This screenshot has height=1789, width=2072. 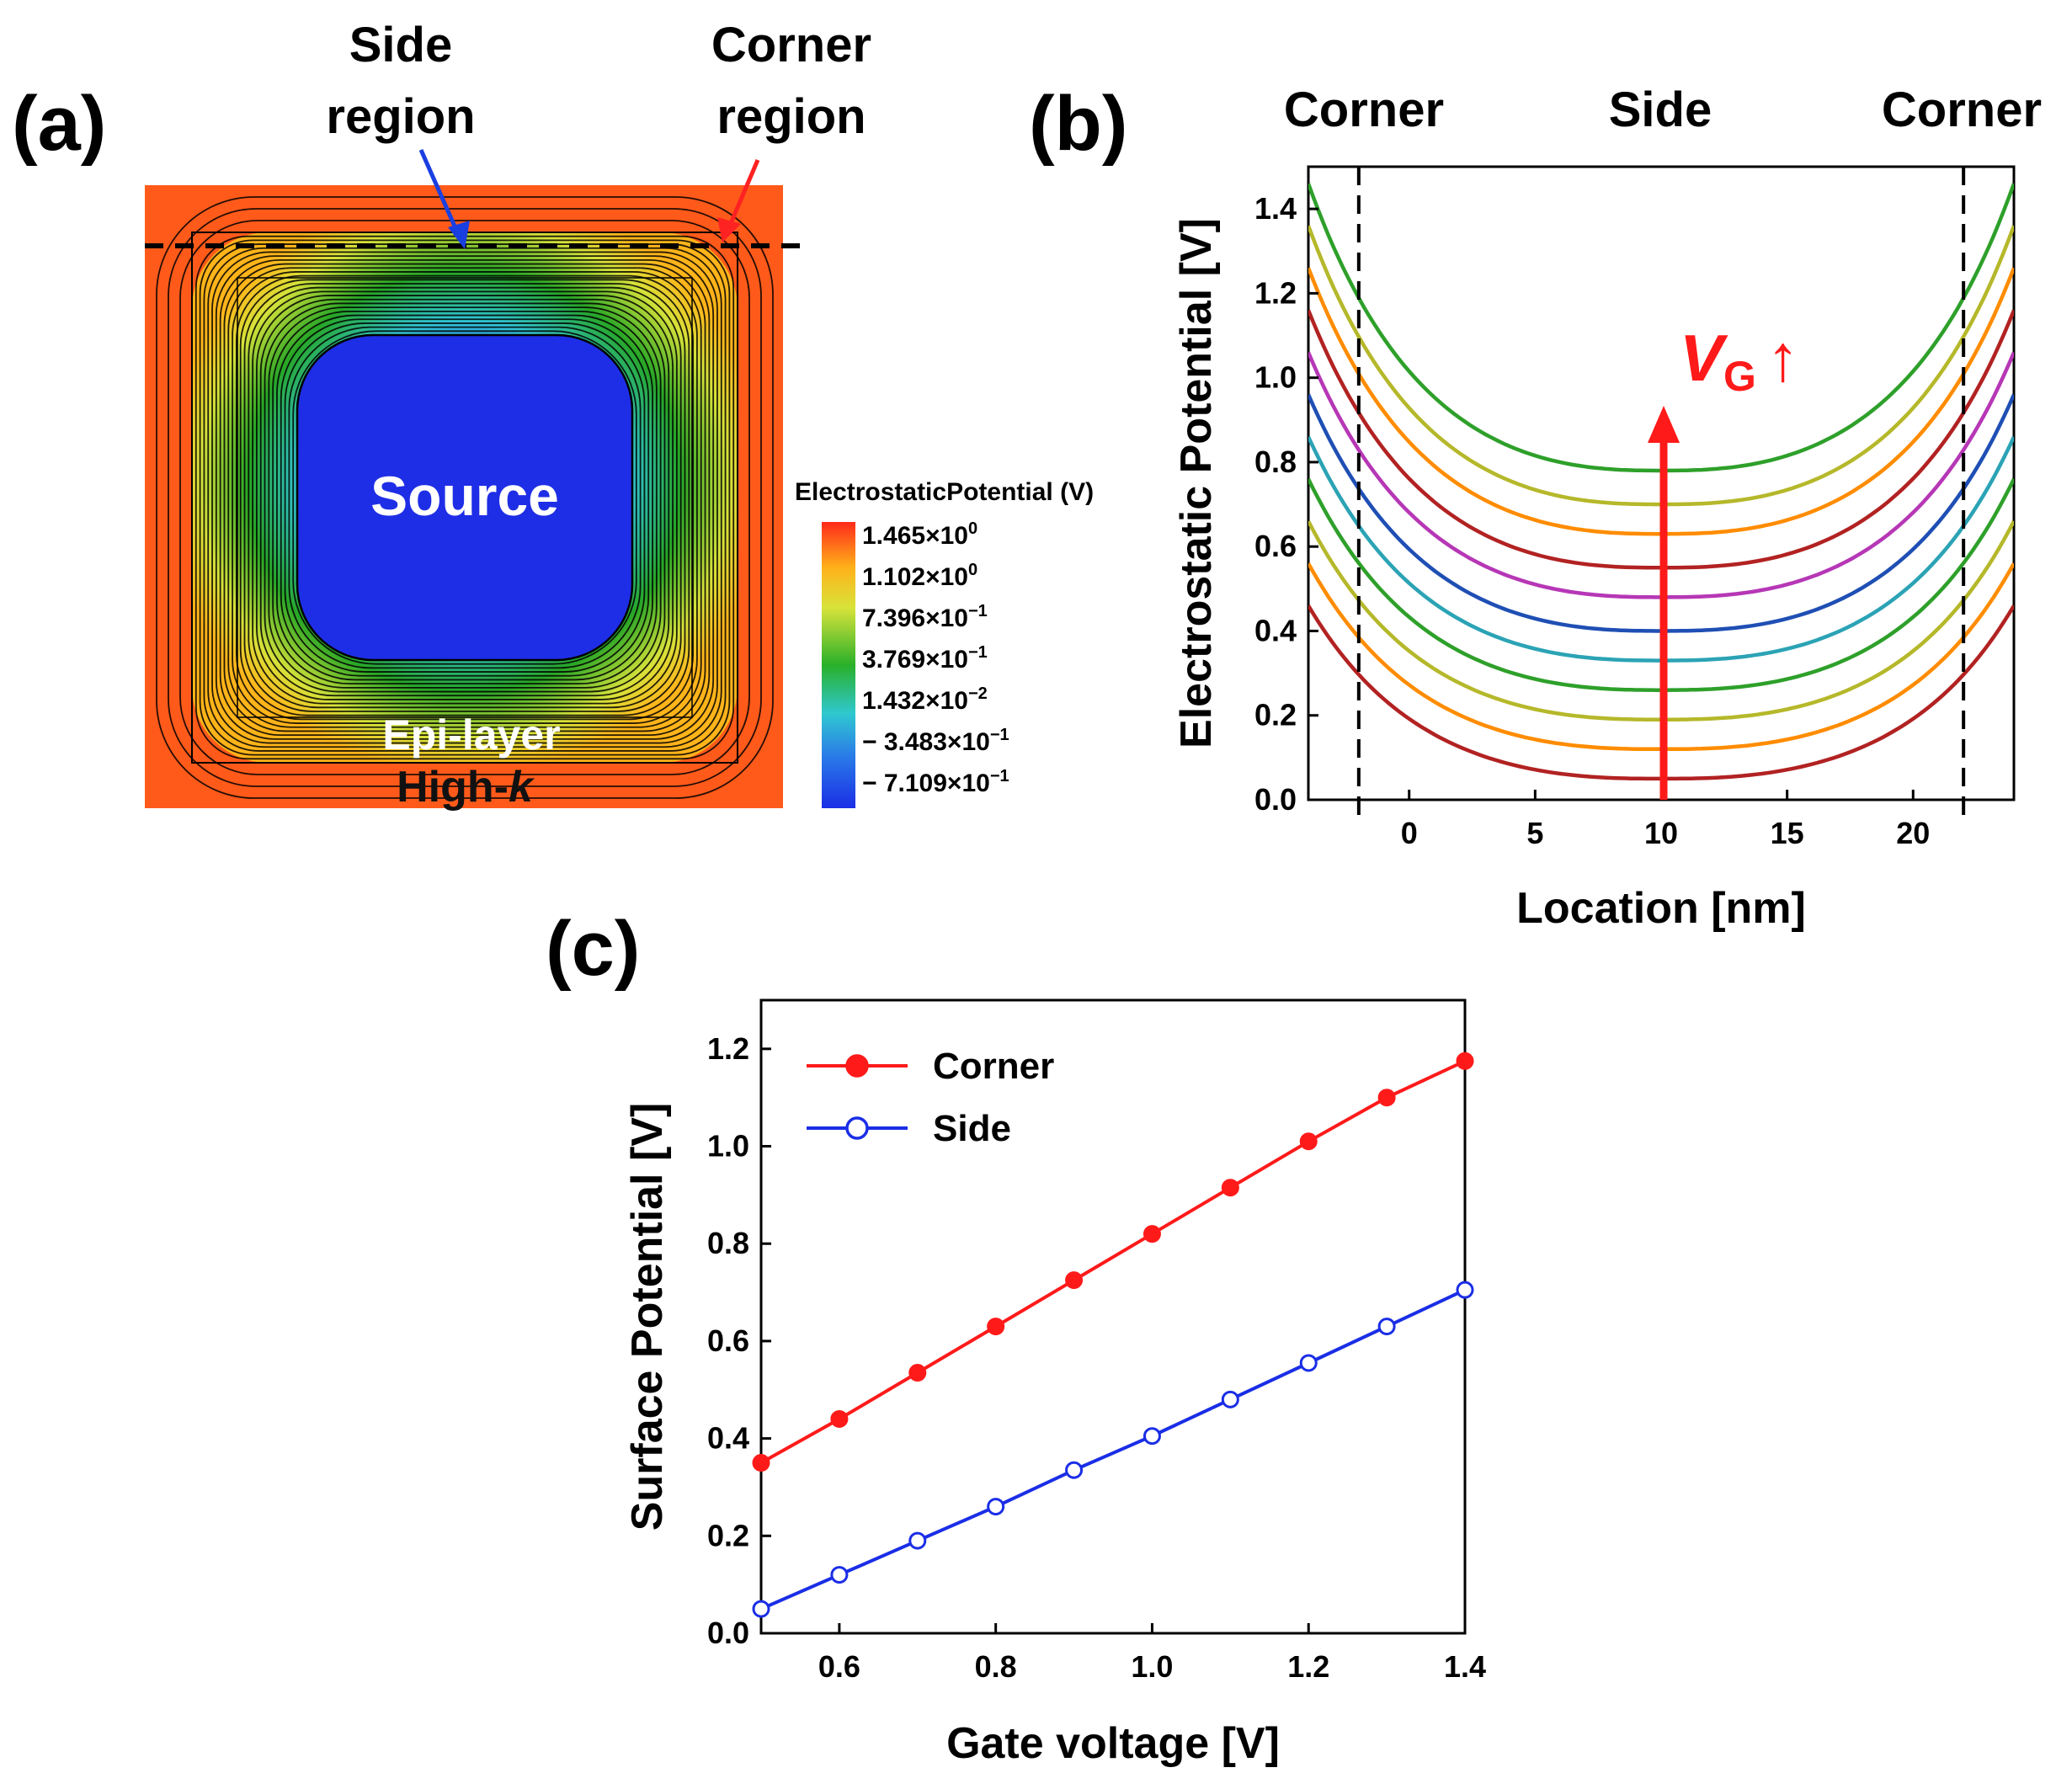 I want to click on x-tick-label: 5, so click(x=1534, y=833).